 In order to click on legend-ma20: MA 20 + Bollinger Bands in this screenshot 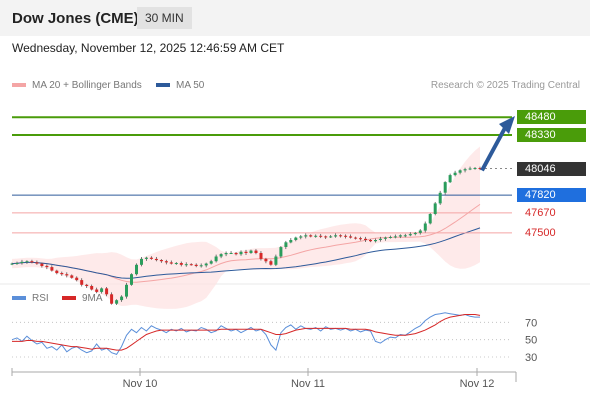, I will do `click(77, 85)`.